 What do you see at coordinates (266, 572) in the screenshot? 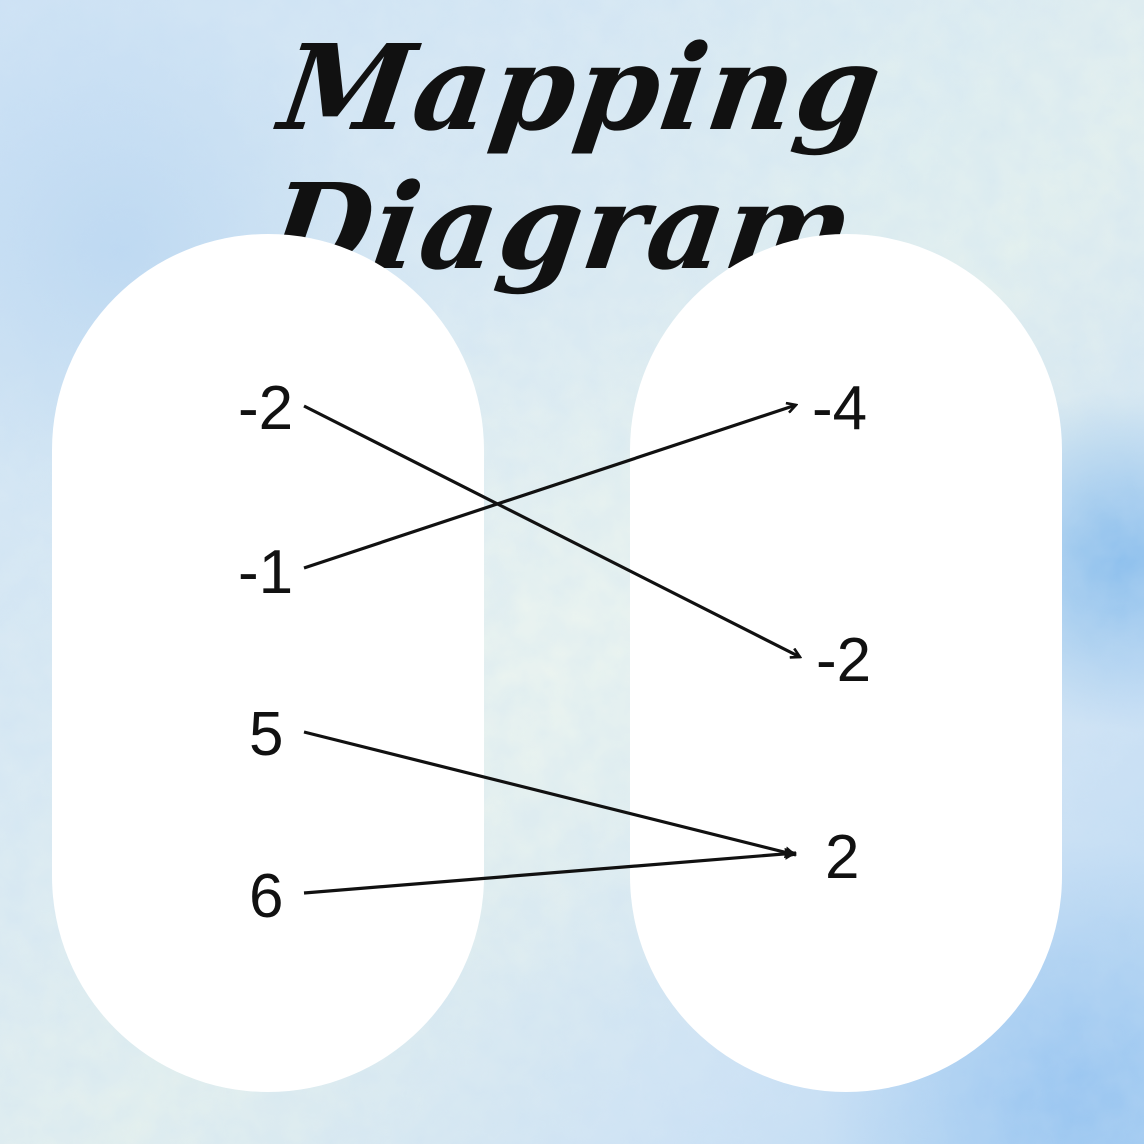
I see `domain-value: -1` at bounding box center [266, 572].